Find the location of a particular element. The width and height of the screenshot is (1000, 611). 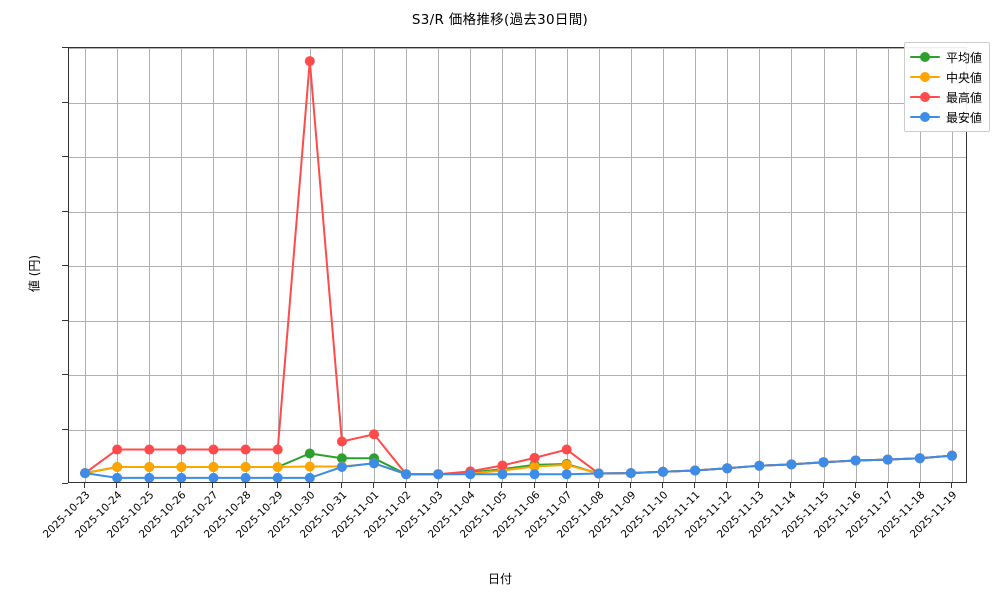

x-axis-tick-label: 2025-11-07 is located at coordinates (548, 515).